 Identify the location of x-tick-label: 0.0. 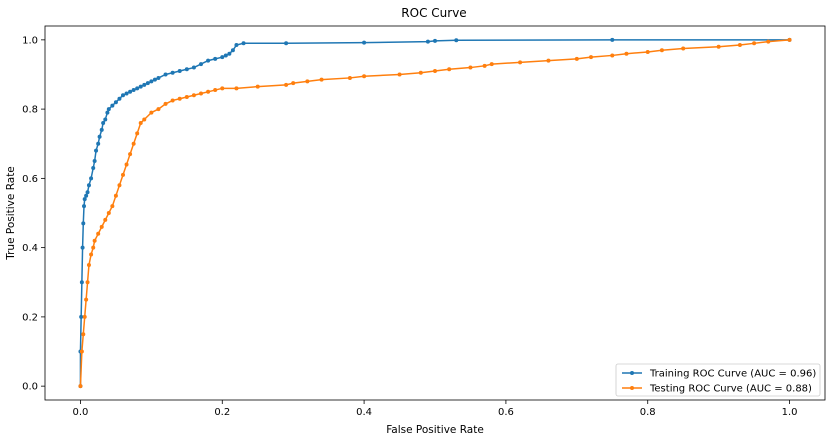
(81, 412).